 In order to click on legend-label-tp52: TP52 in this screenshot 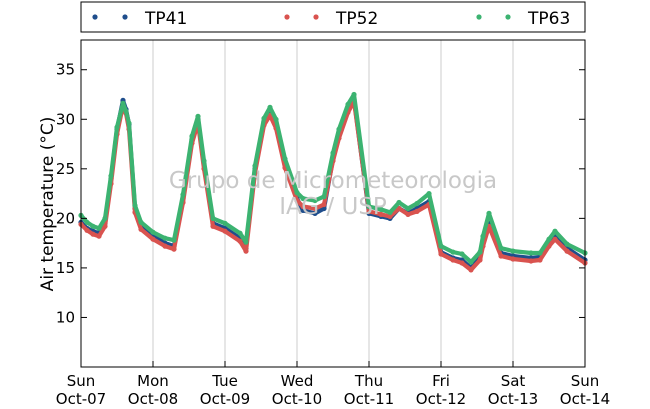, I will do `click(356, 19)`.